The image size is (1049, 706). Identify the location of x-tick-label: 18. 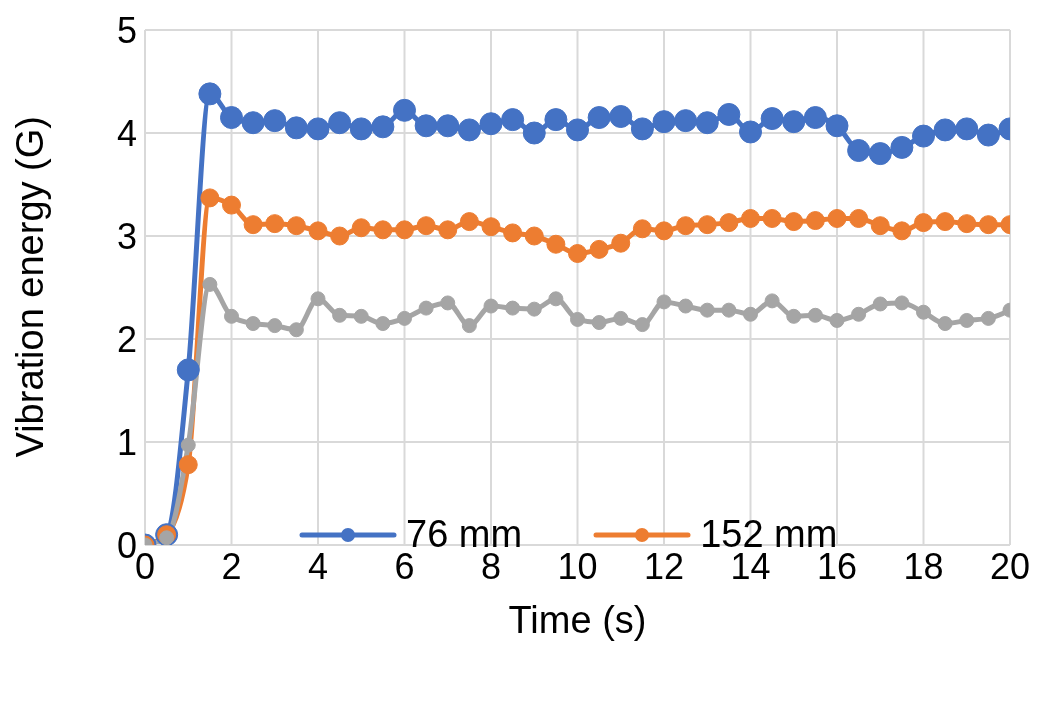
(923, 566).